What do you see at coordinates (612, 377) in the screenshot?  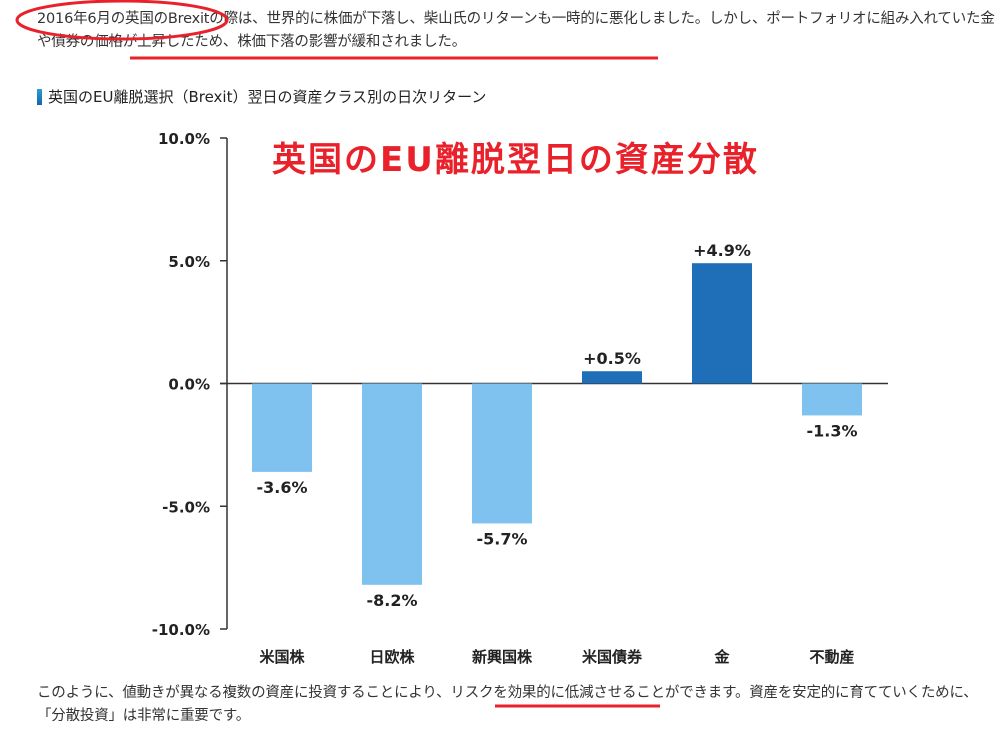 I see `bar-米国債券` at bounding box center [612, 377].